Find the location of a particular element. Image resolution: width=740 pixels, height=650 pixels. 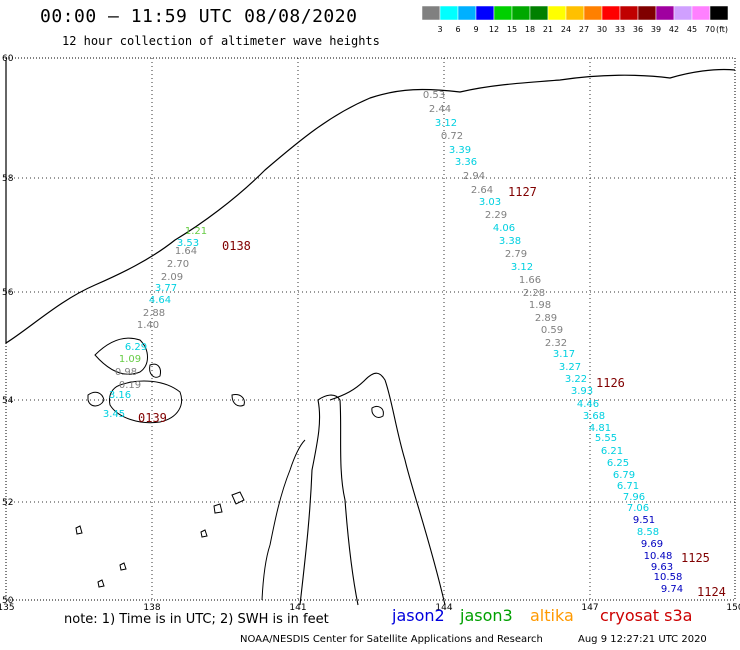

wave-height-east-track: 2.79 is located at coordinates (516, 254).